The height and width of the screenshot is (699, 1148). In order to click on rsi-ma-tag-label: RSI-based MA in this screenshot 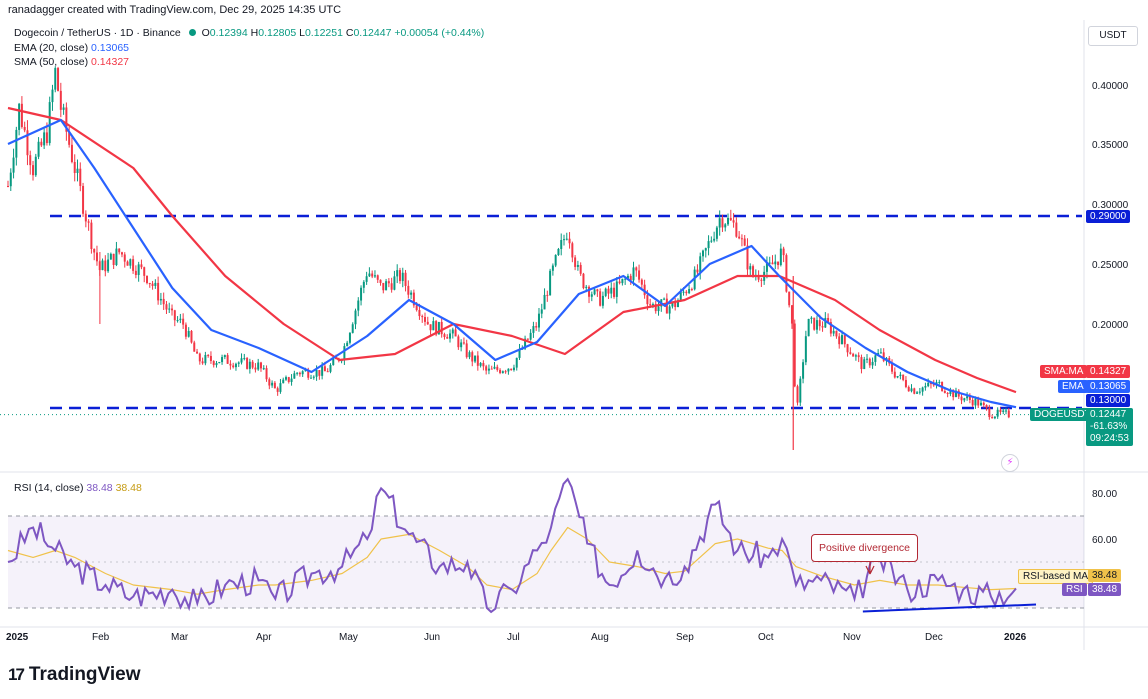, I will do `click(1056, 576)`.